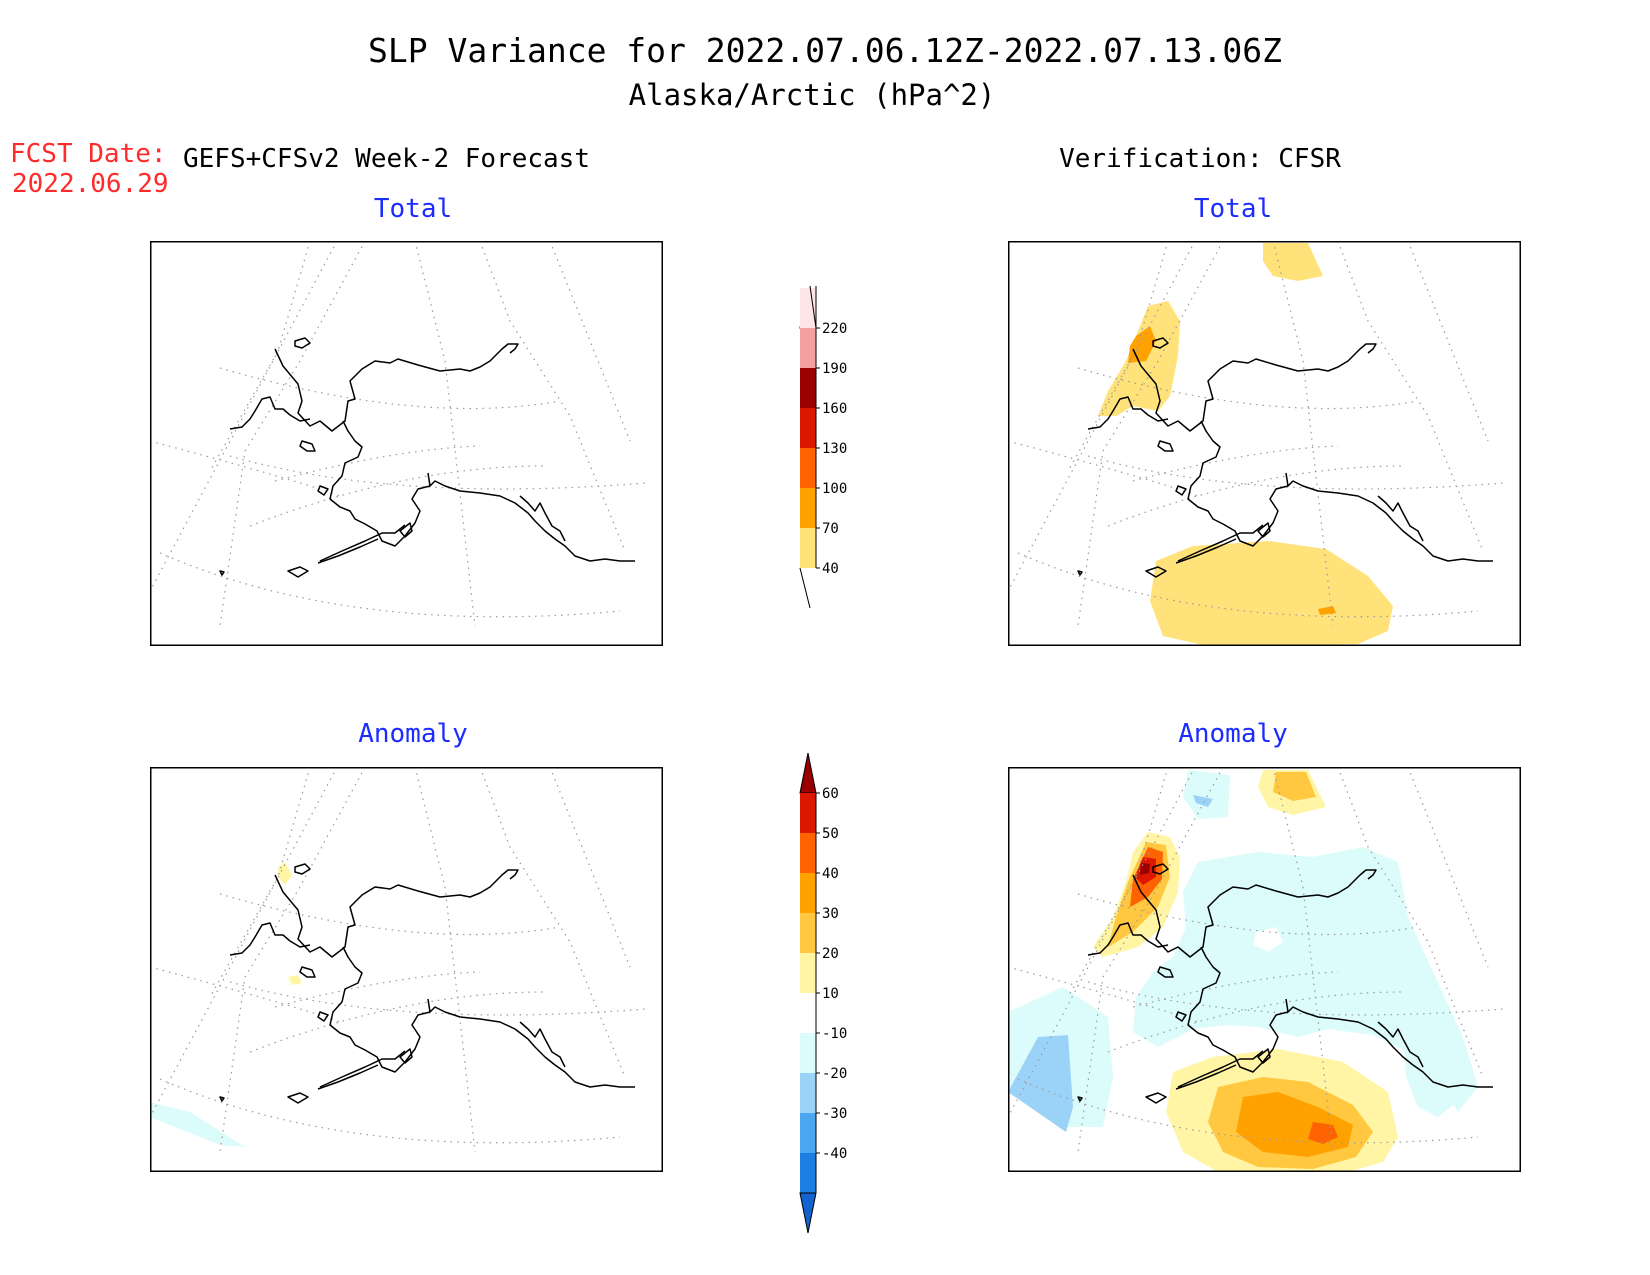  What do you see at coordinates (834, 329) in the screenshot?
I see `total-colorbar-label: 220` at bounding box center [834, 329].